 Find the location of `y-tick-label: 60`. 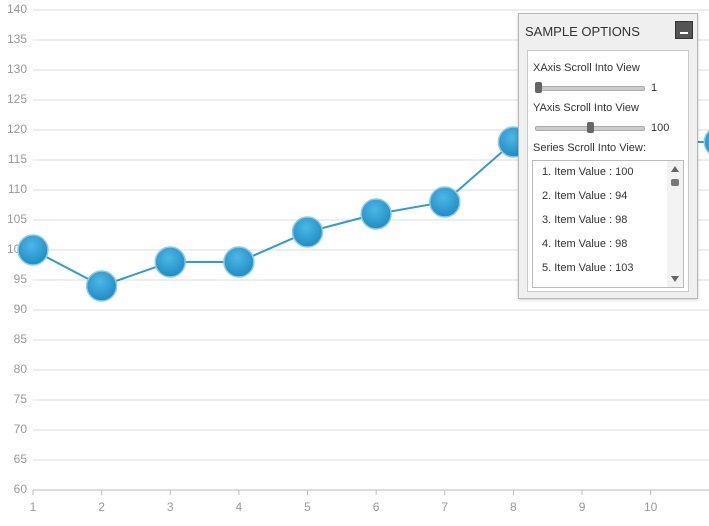

y-tick-label: 60 is located at coordinates (21, 489).